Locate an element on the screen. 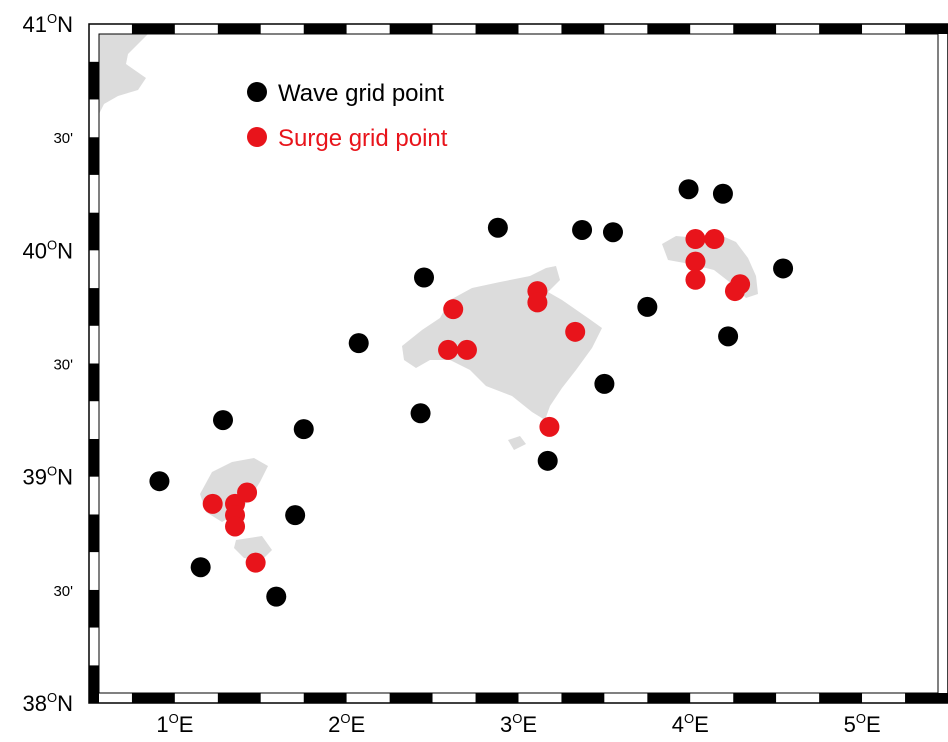 This screenshot has width=948, height=742. lon-tick-label: 5OE is located at coordinates (862, 724).